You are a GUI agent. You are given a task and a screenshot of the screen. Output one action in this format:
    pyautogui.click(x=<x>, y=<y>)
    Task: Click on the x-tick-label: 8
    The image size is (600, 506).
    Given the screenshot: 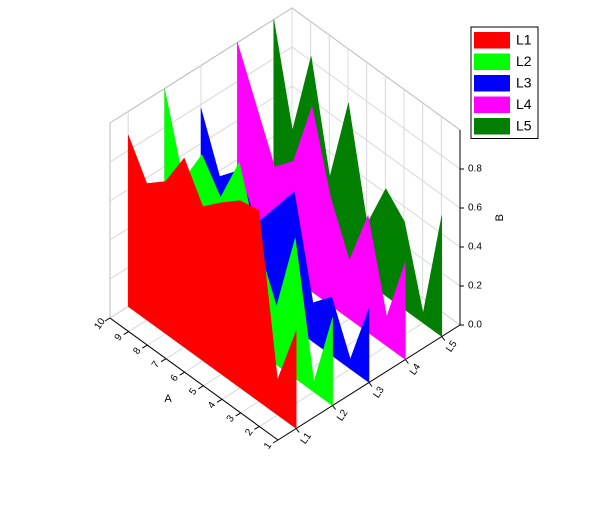 What is the action you would take?
    pyautogui.click(x=137, y=350)
    